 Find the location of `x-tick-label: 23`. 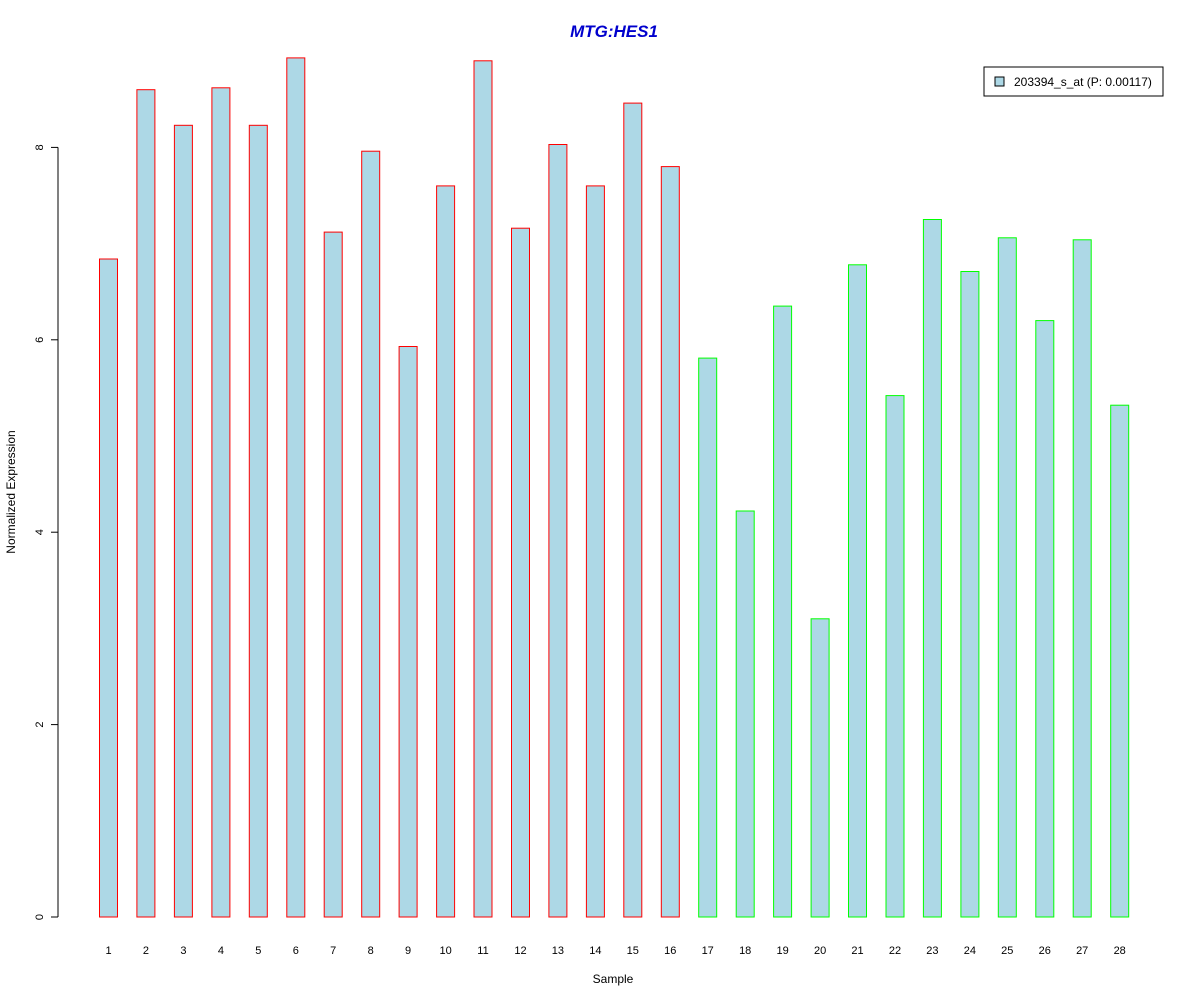

x-tick-label: 23 is located at coordinates (932, 951).